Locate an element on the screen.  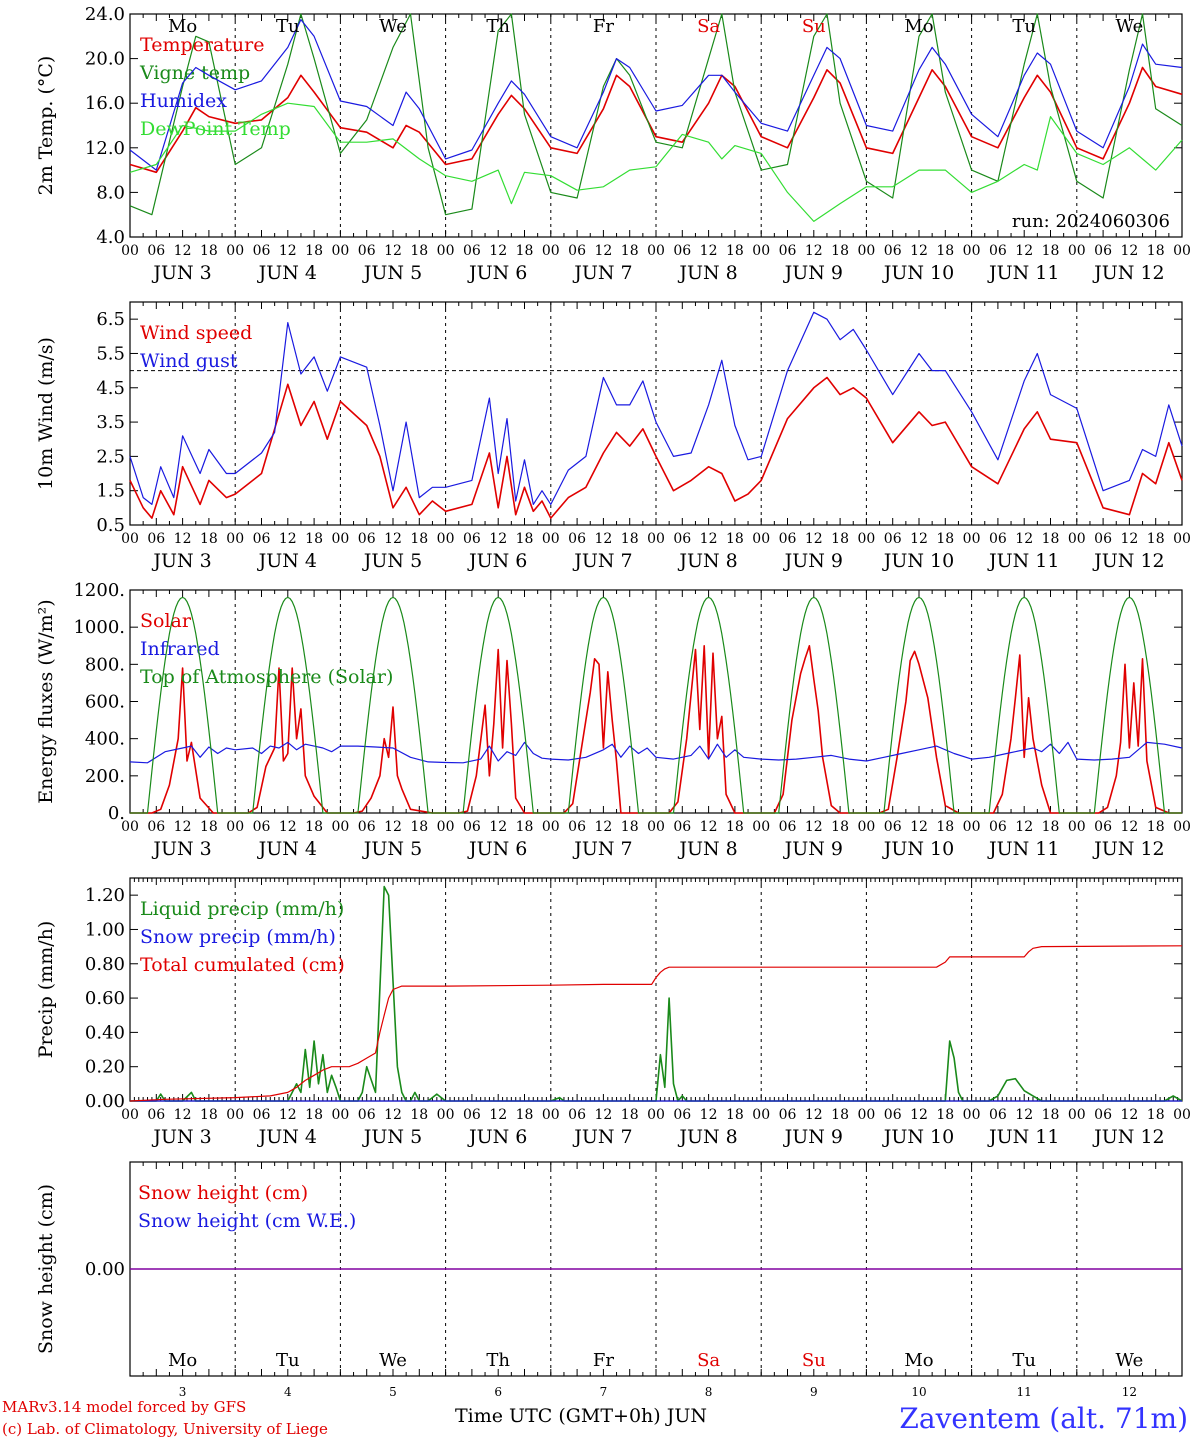
day-number: 4 is located at coordinates (288, 1392).